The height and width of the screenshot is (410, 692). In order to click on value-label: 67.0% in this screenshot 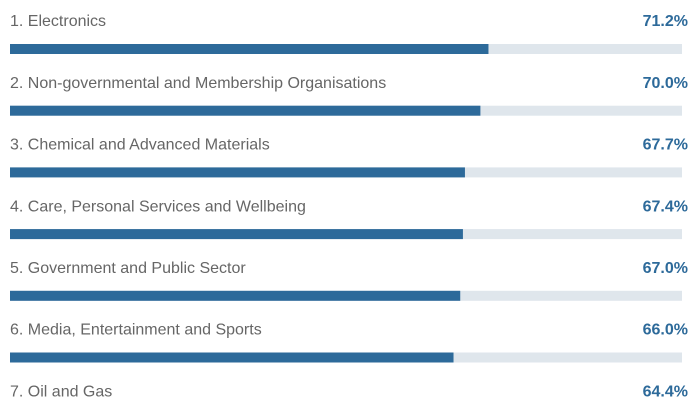, I will do `click(665, 268)`.